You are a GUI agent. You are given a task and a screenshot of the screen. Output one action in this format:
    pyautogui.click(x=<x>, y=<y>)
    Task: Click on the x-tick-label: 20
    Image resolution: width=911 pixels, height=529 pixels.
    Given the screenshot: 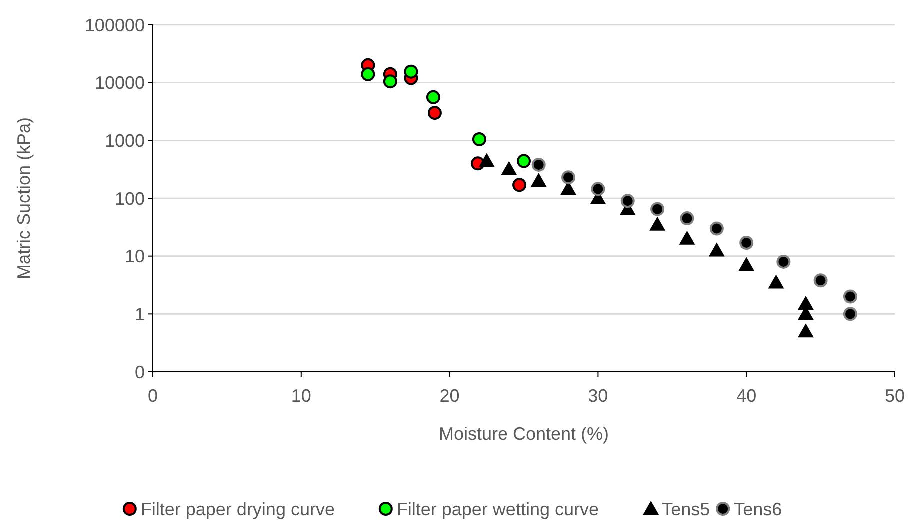 What is the action you would take?
    pyautogui.click(x=450, y=396)
    